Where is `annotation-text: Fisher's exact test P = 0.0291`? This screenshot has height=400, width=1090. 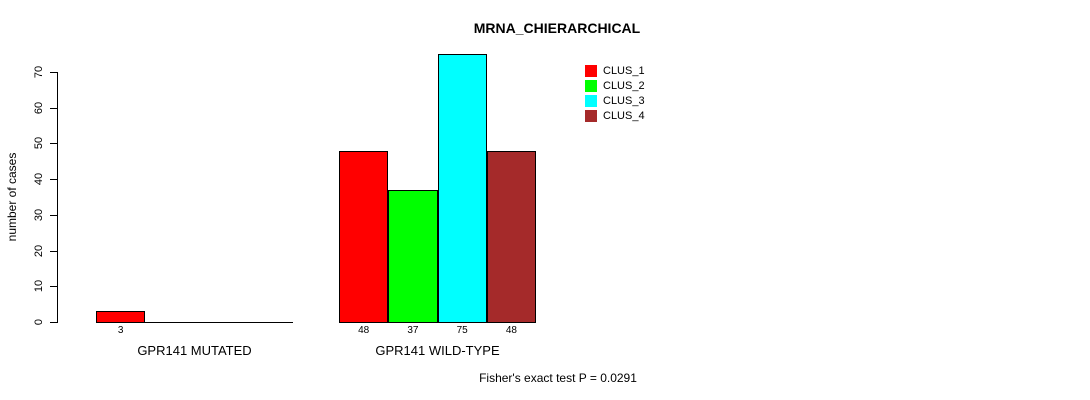 annotation-text: Fisher's exact test P = 0.0291 is located at coordinates (558, 378).